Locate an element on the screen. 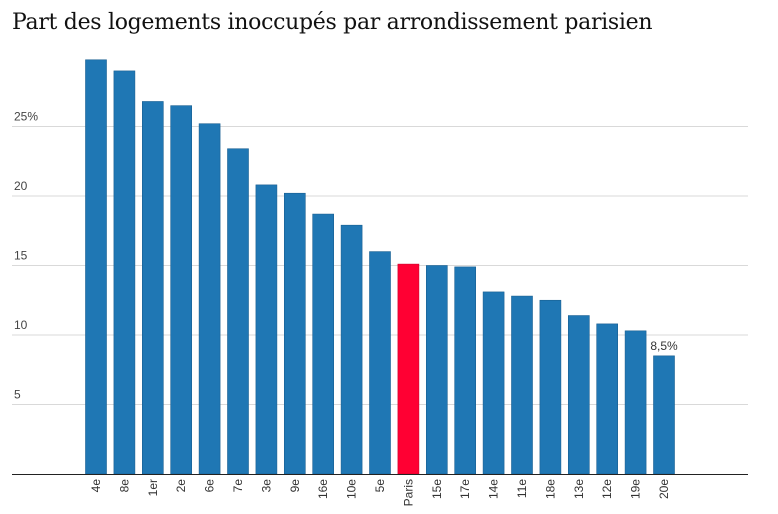 The height and width of the screenshot is (514, 778). bar-17e is located at coordinates (465, 370).